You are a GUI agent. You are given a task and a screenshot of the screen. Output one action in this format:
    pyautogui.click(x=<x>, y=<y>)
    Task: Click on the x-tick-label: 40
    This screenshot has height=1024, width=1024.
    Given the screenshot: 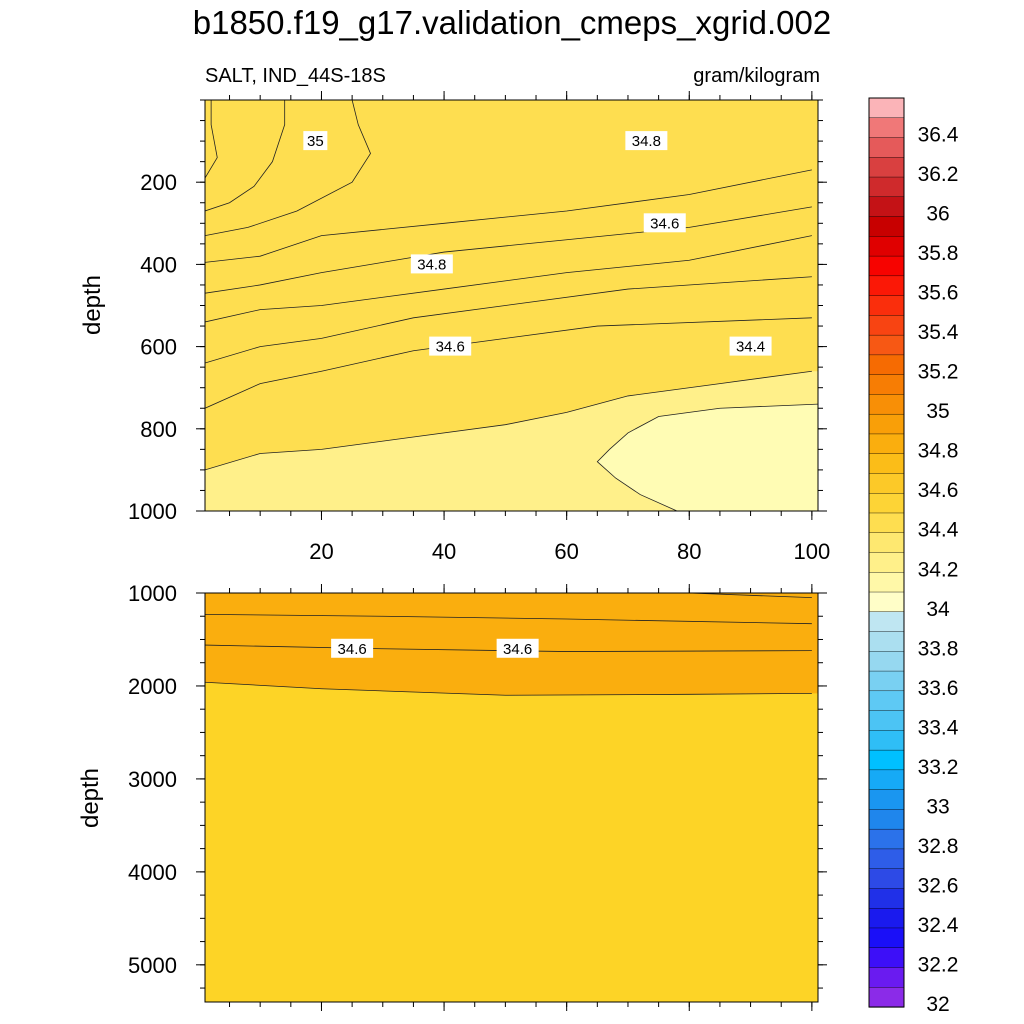 What is the action you would take?
    pyautogui.click(x=444, y=551)
    